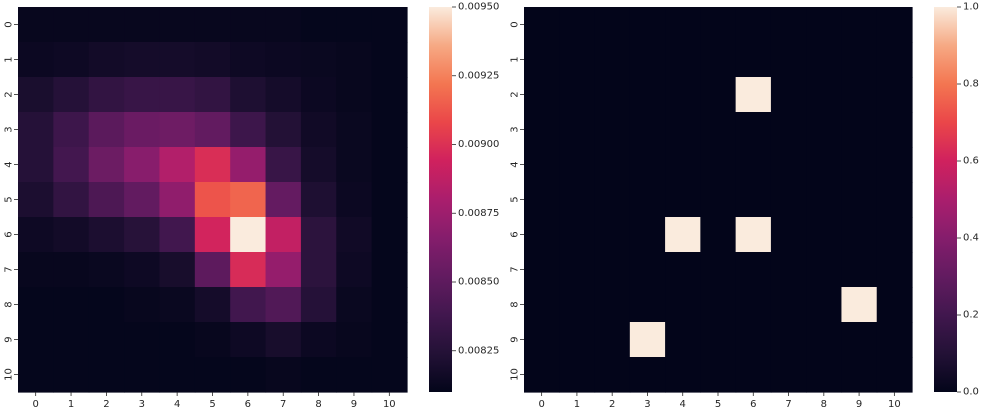 Image resolution: width=994 pixels, height=416 pixels. I want to click on heatmap-cell-r5-c3, so click(142, 200).